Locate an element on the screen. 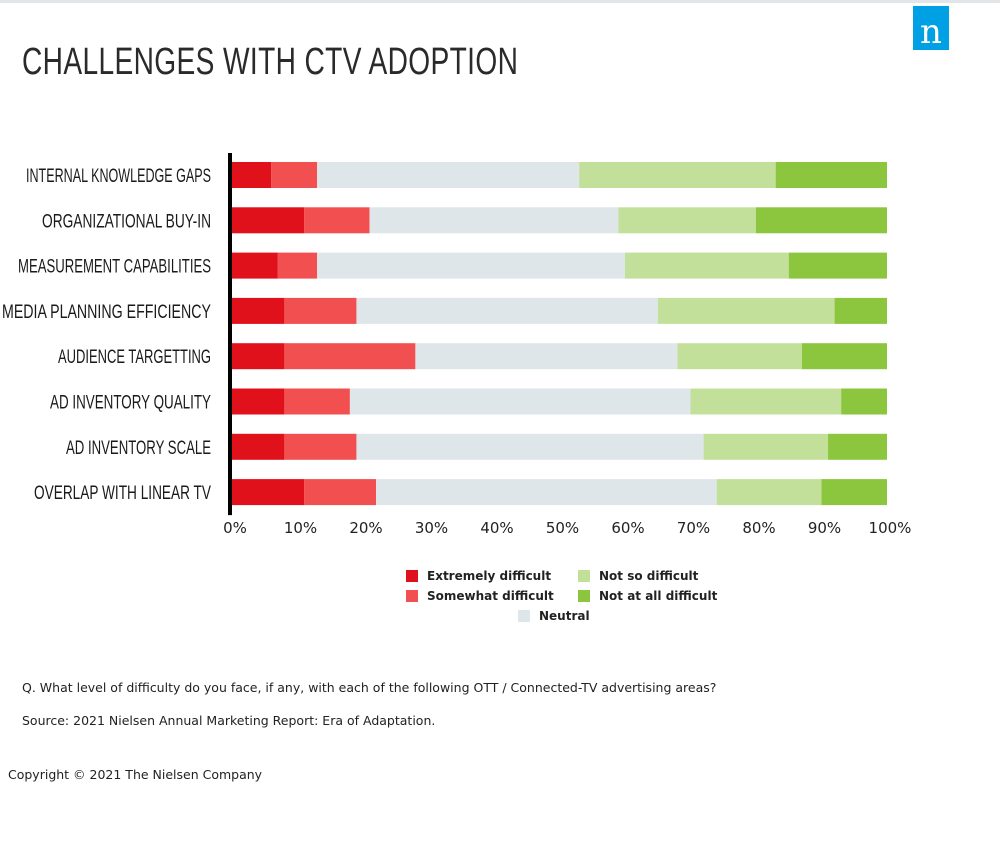  bar-media-planning-efficiency-somewhat-difficult is located at coordinates (320, 310).